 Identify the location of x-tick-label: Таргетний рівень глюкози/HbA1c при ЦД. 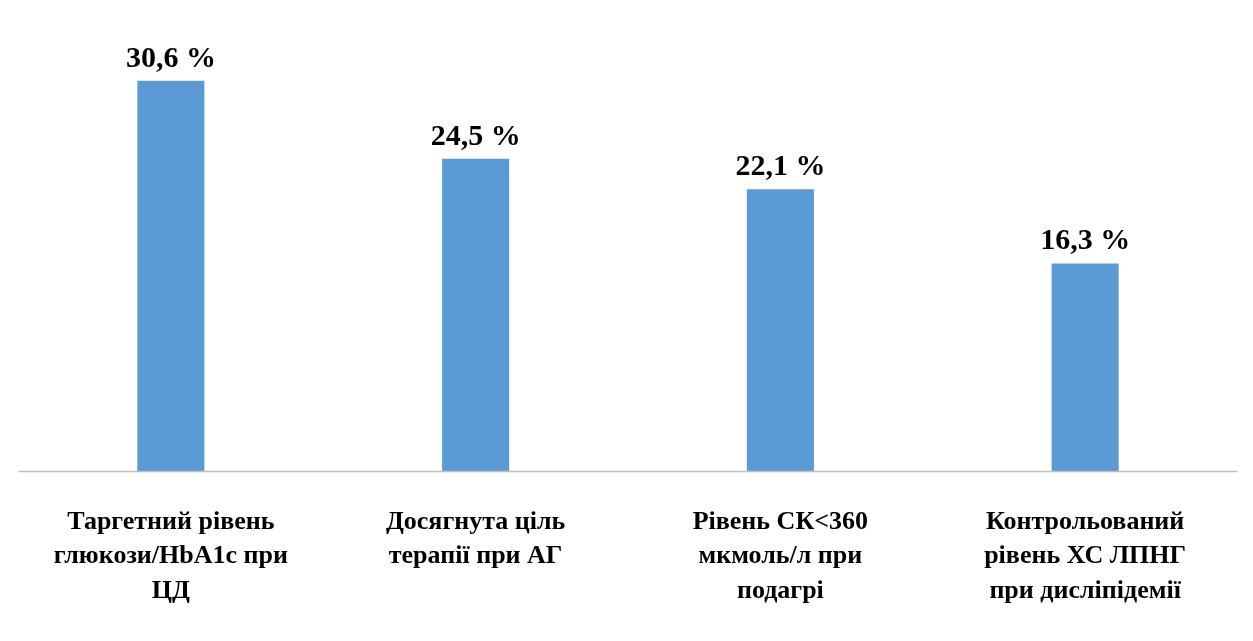
(170, 555).